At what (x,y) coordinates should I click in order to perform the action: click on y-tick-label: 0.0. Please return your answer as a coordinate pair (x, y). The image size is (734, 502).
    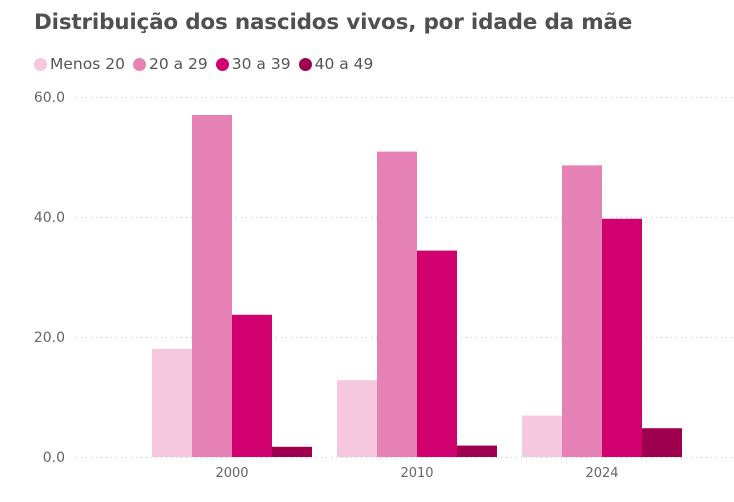
    Looking at the image, I should click on (54, 458).